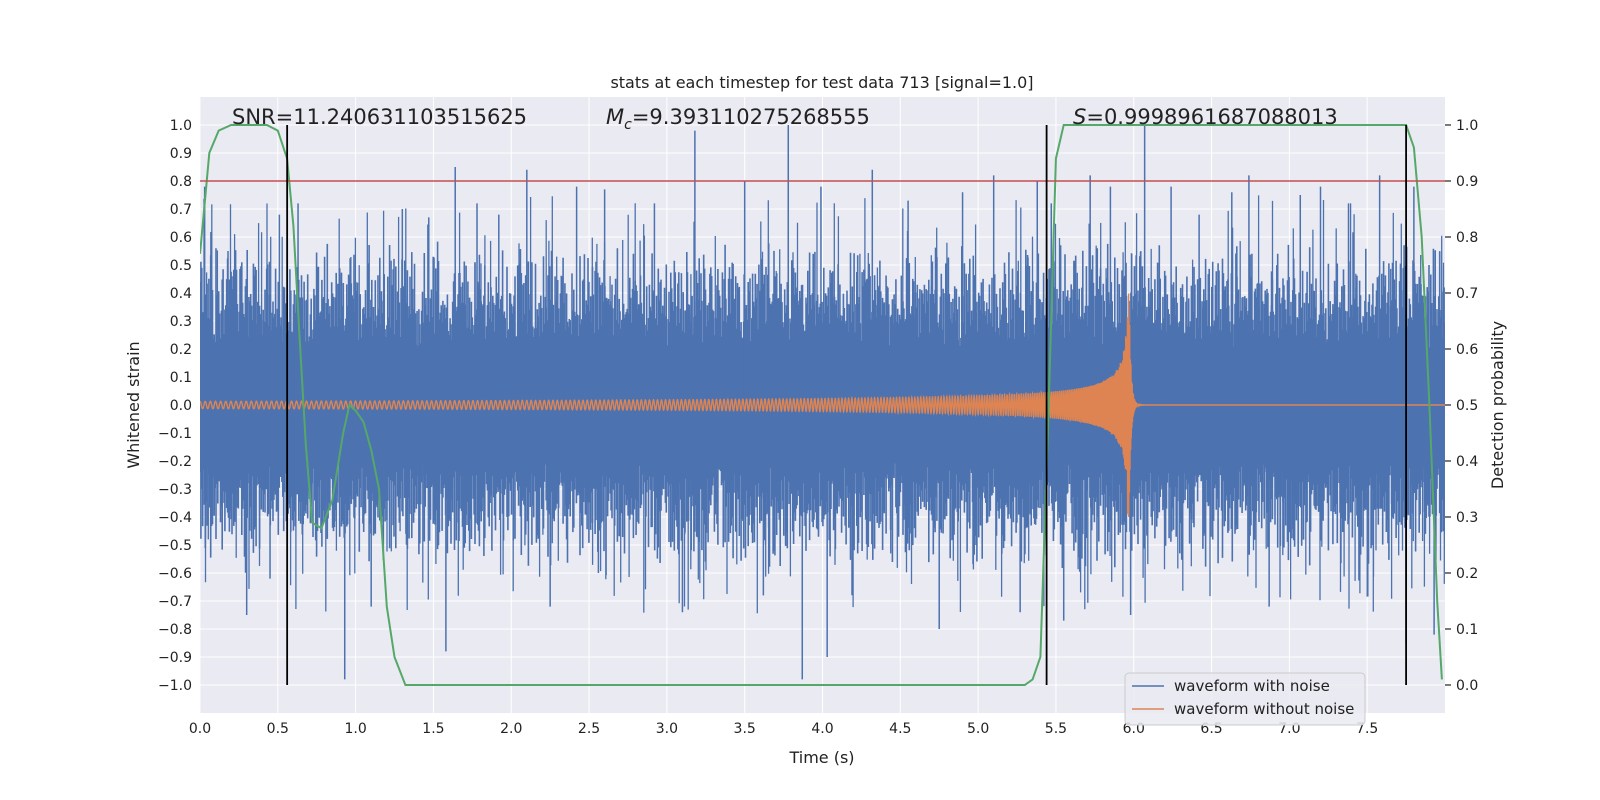 Image resolution: width=1600 pixels, height=800 pixels. Describe the element at coordinates (1467, 630) in the screenshot. I see `y2-tick-label: 0.1` at that location.